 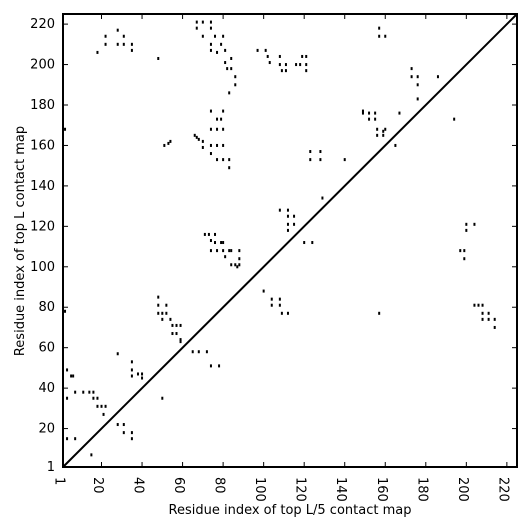 I want to click on x-tick-label: 40, so click(x=138, y=485).